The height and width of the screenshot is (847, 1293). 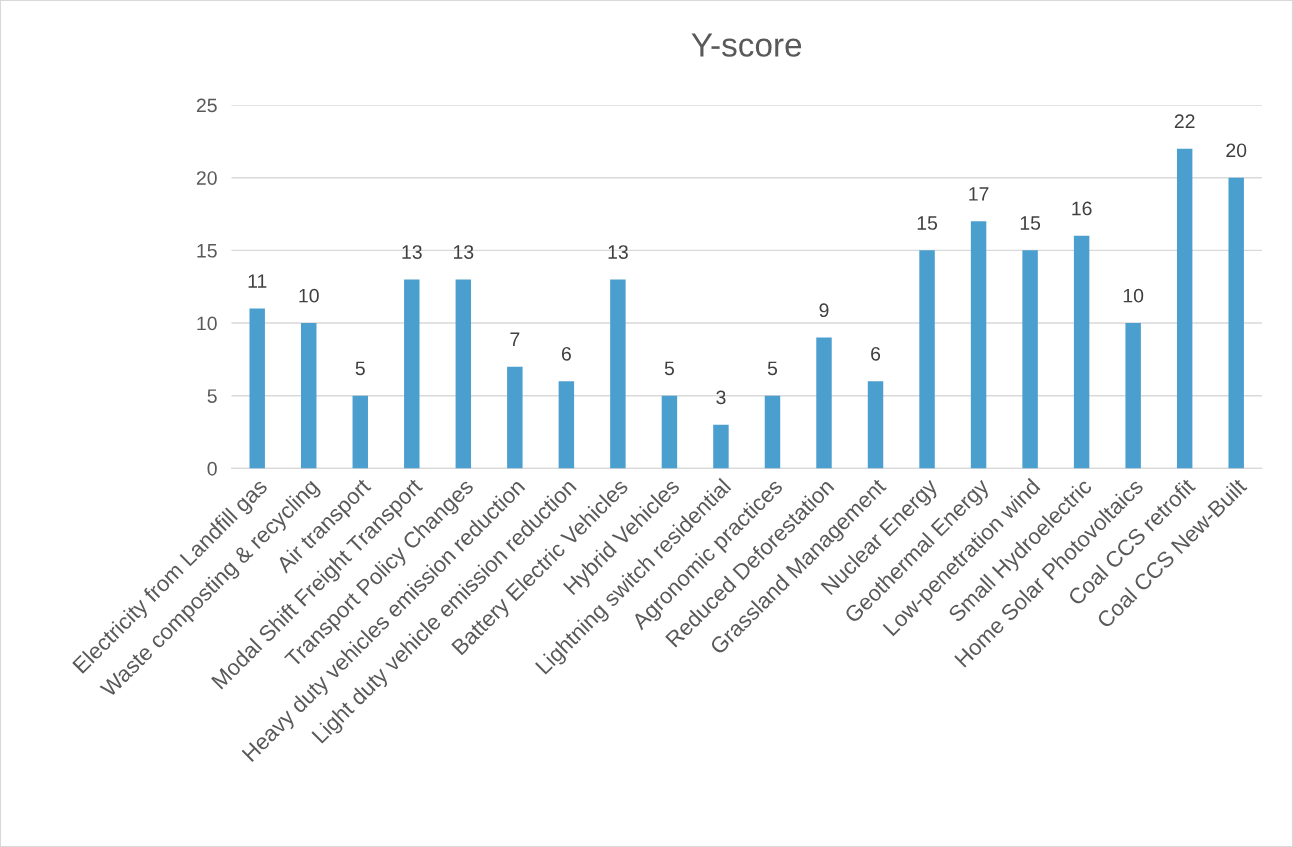 What do you see at coordinates (979, 194) in the screenshot?
I see `data-label: 17` at bounding box center [979, 194].